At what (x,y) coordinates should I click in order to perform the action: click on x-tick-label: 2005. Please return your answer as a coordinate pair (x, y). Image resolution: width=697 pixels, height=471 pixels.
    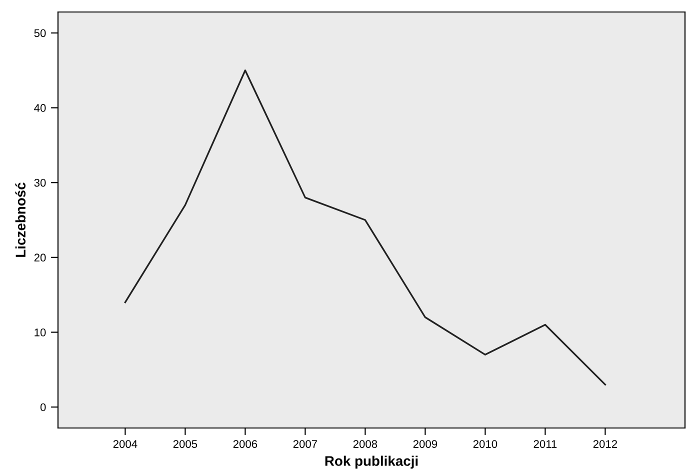
    Looking at the image, I should click on (185, 444).